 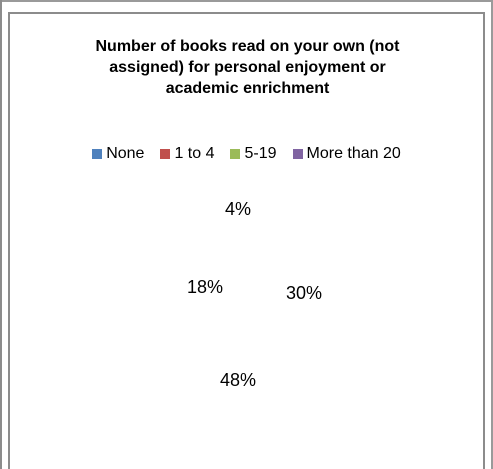 I want to click on chart-legend: None 1 to 4 5-19 More than 20, so click(x=246, y=154).